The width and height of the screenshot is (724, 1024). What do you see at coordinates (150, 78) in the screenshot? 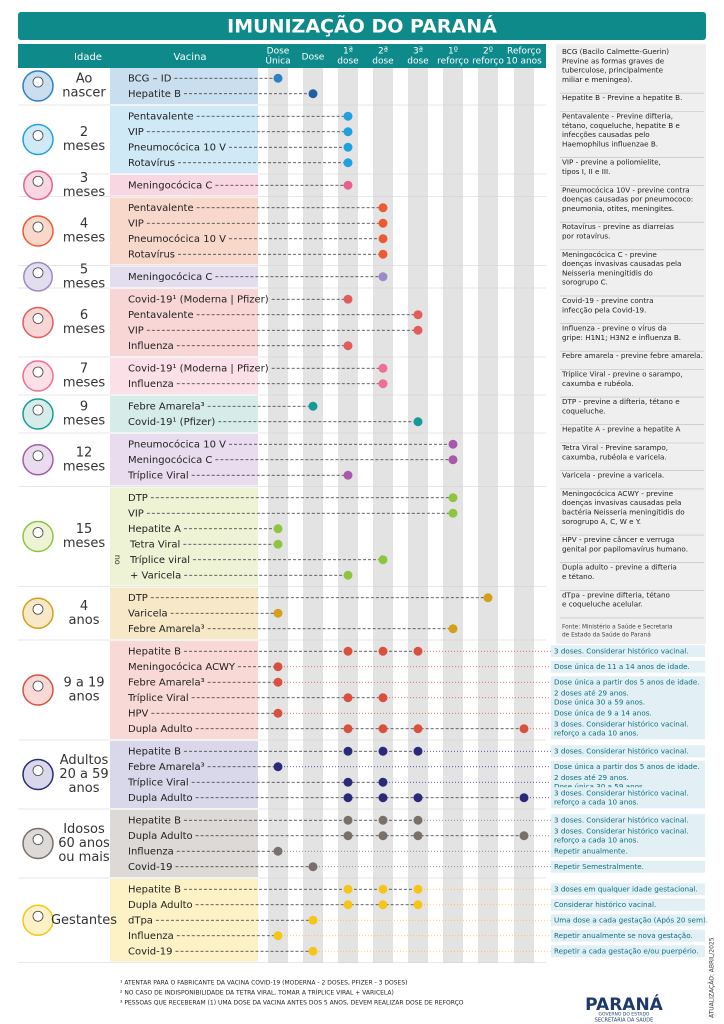
I see `vaccine-name: BCG – ID` at bounding box center [150, 78].